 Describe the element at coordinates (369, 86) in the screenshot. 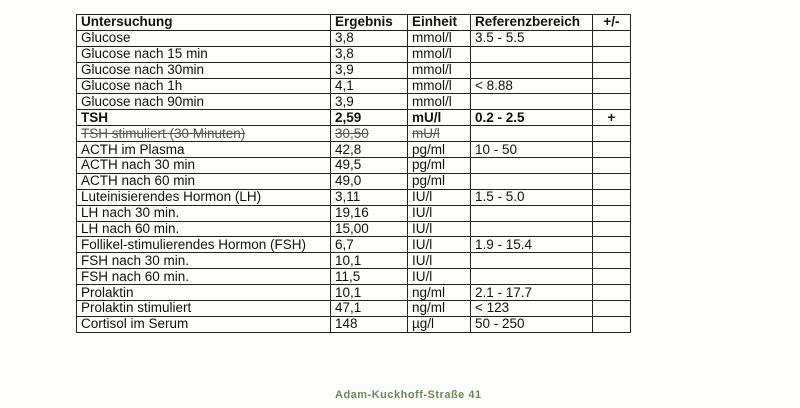

I see `cell-result: 4,1` at that location.